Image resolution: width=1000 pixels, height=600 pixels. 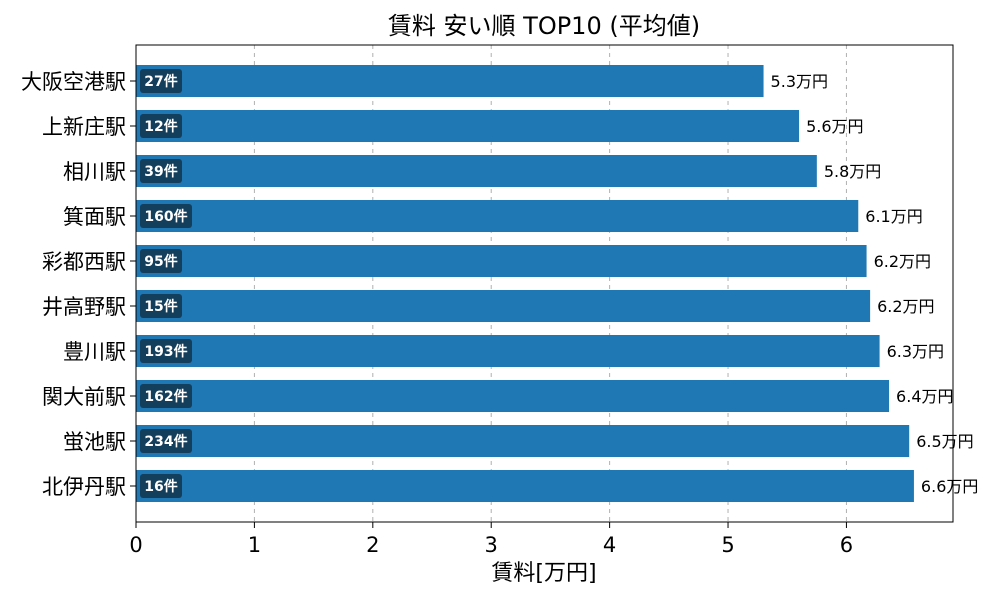 I want to click on category-label: 上新庄駅, so click(x=84, y=127).